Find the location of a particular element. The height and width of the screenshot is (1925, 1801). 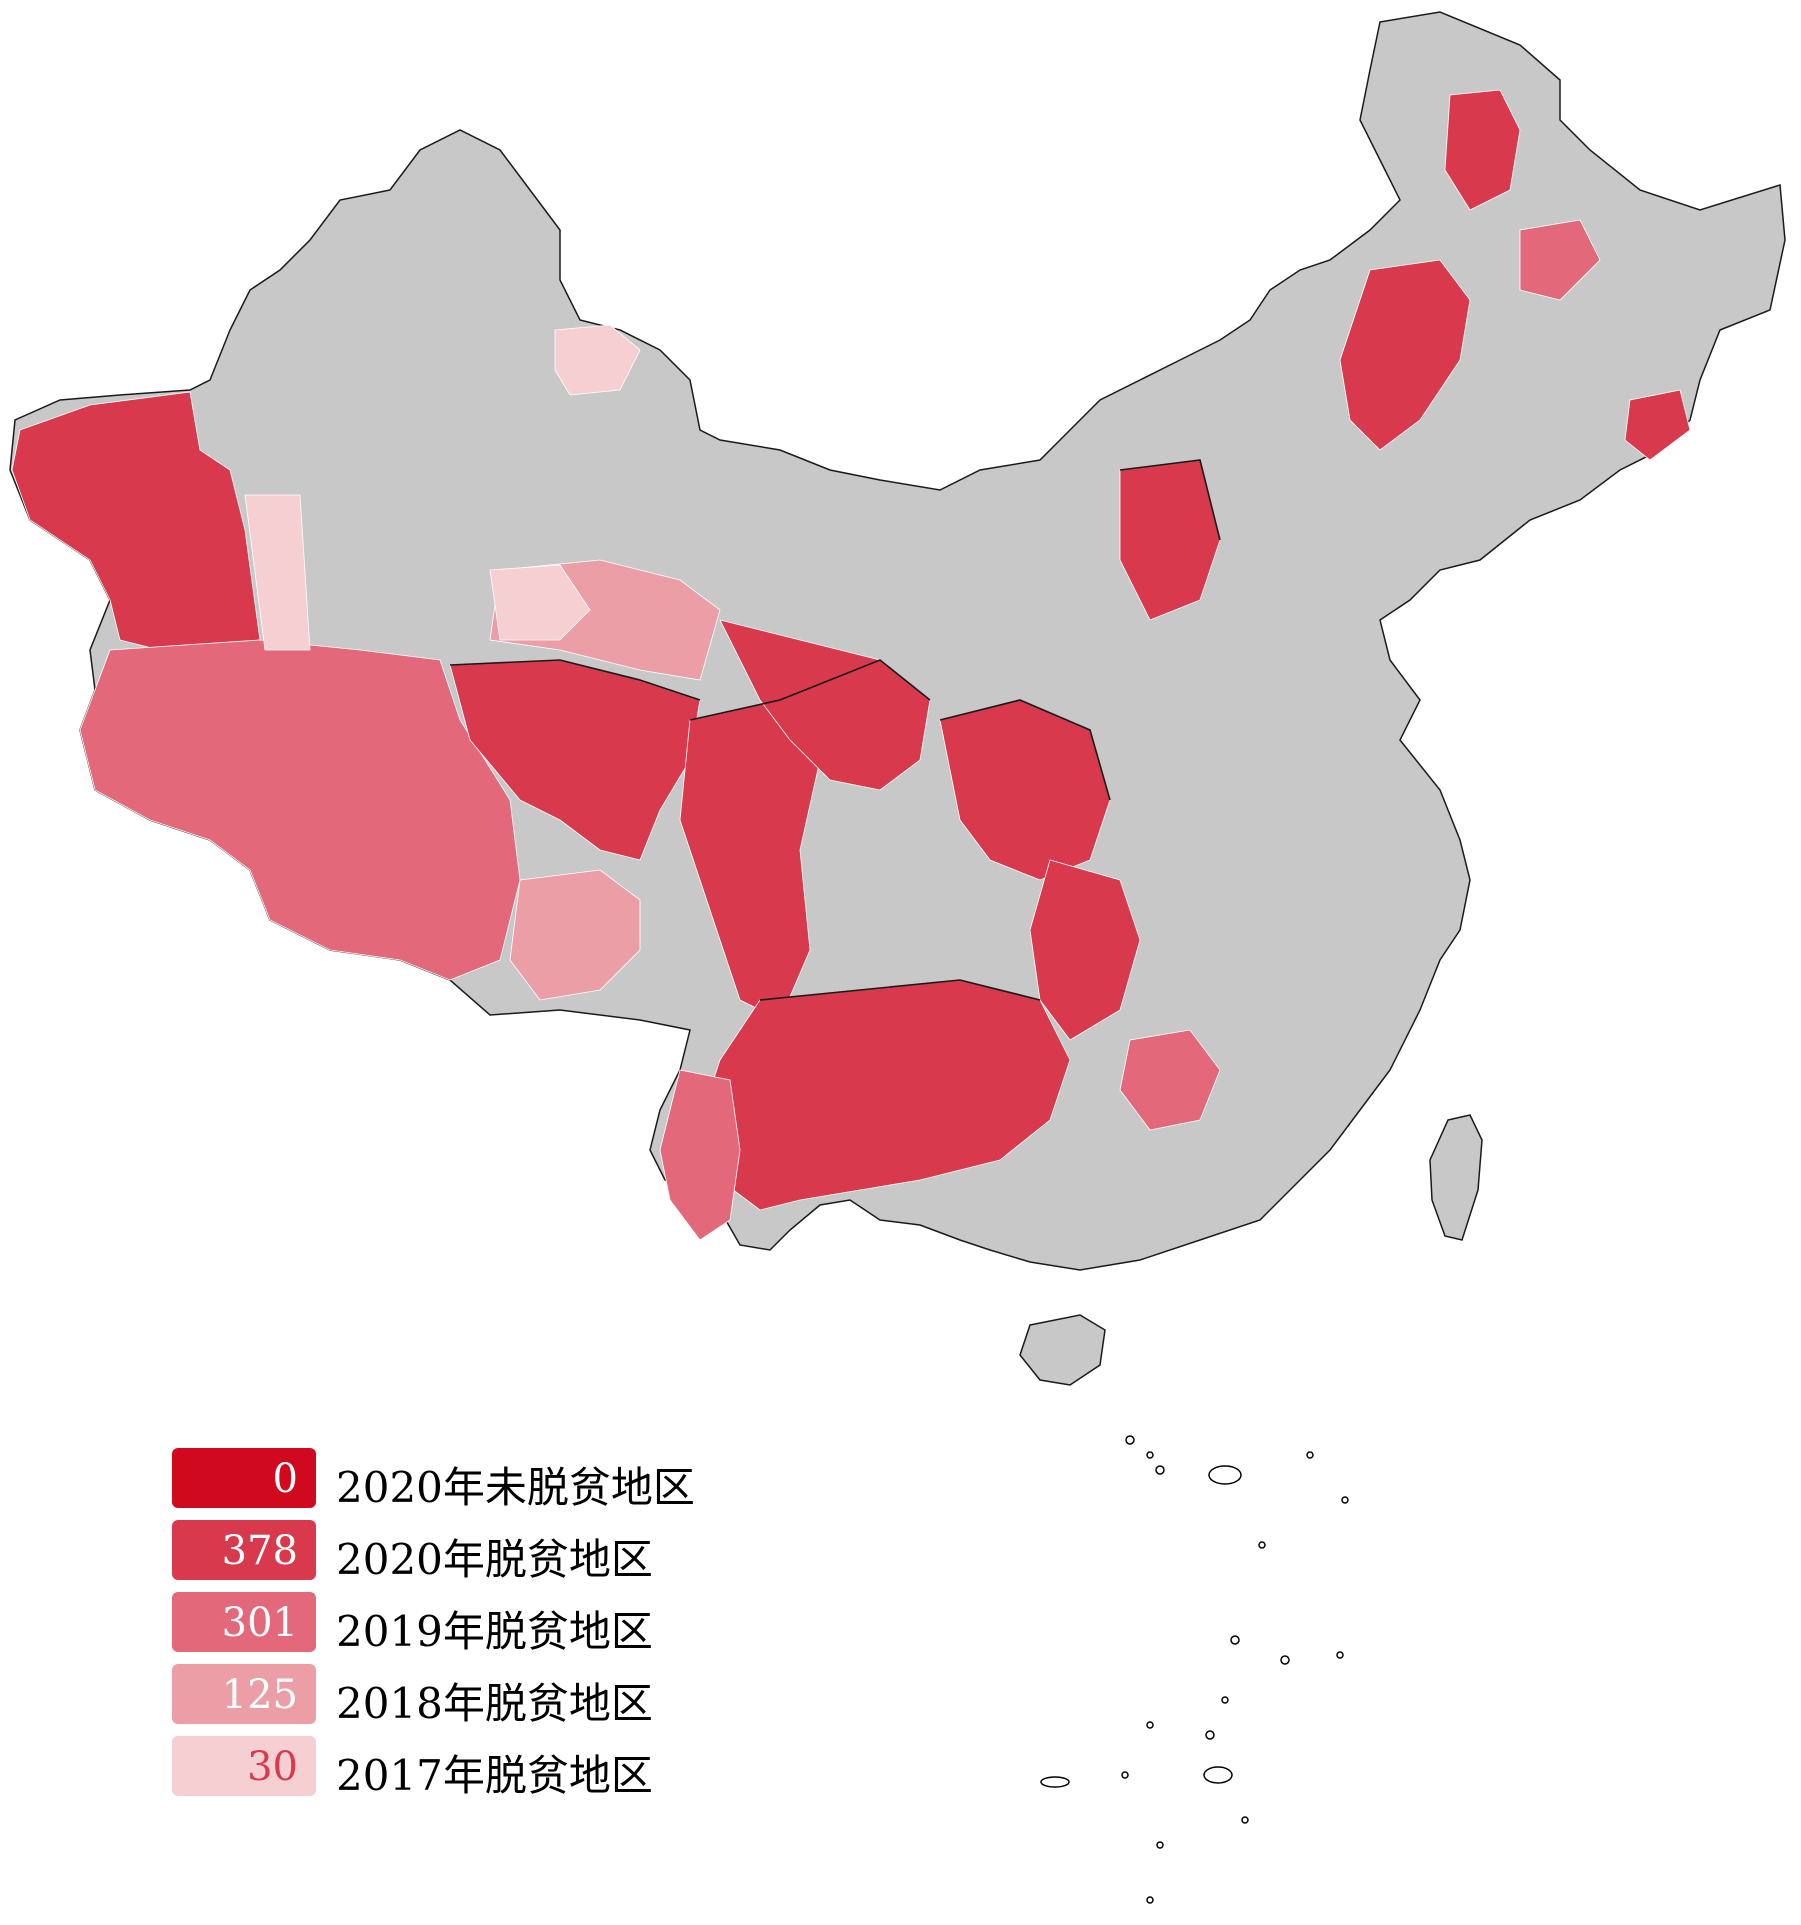

legend-swatch: 301 is located at coordinates (244, 1622).